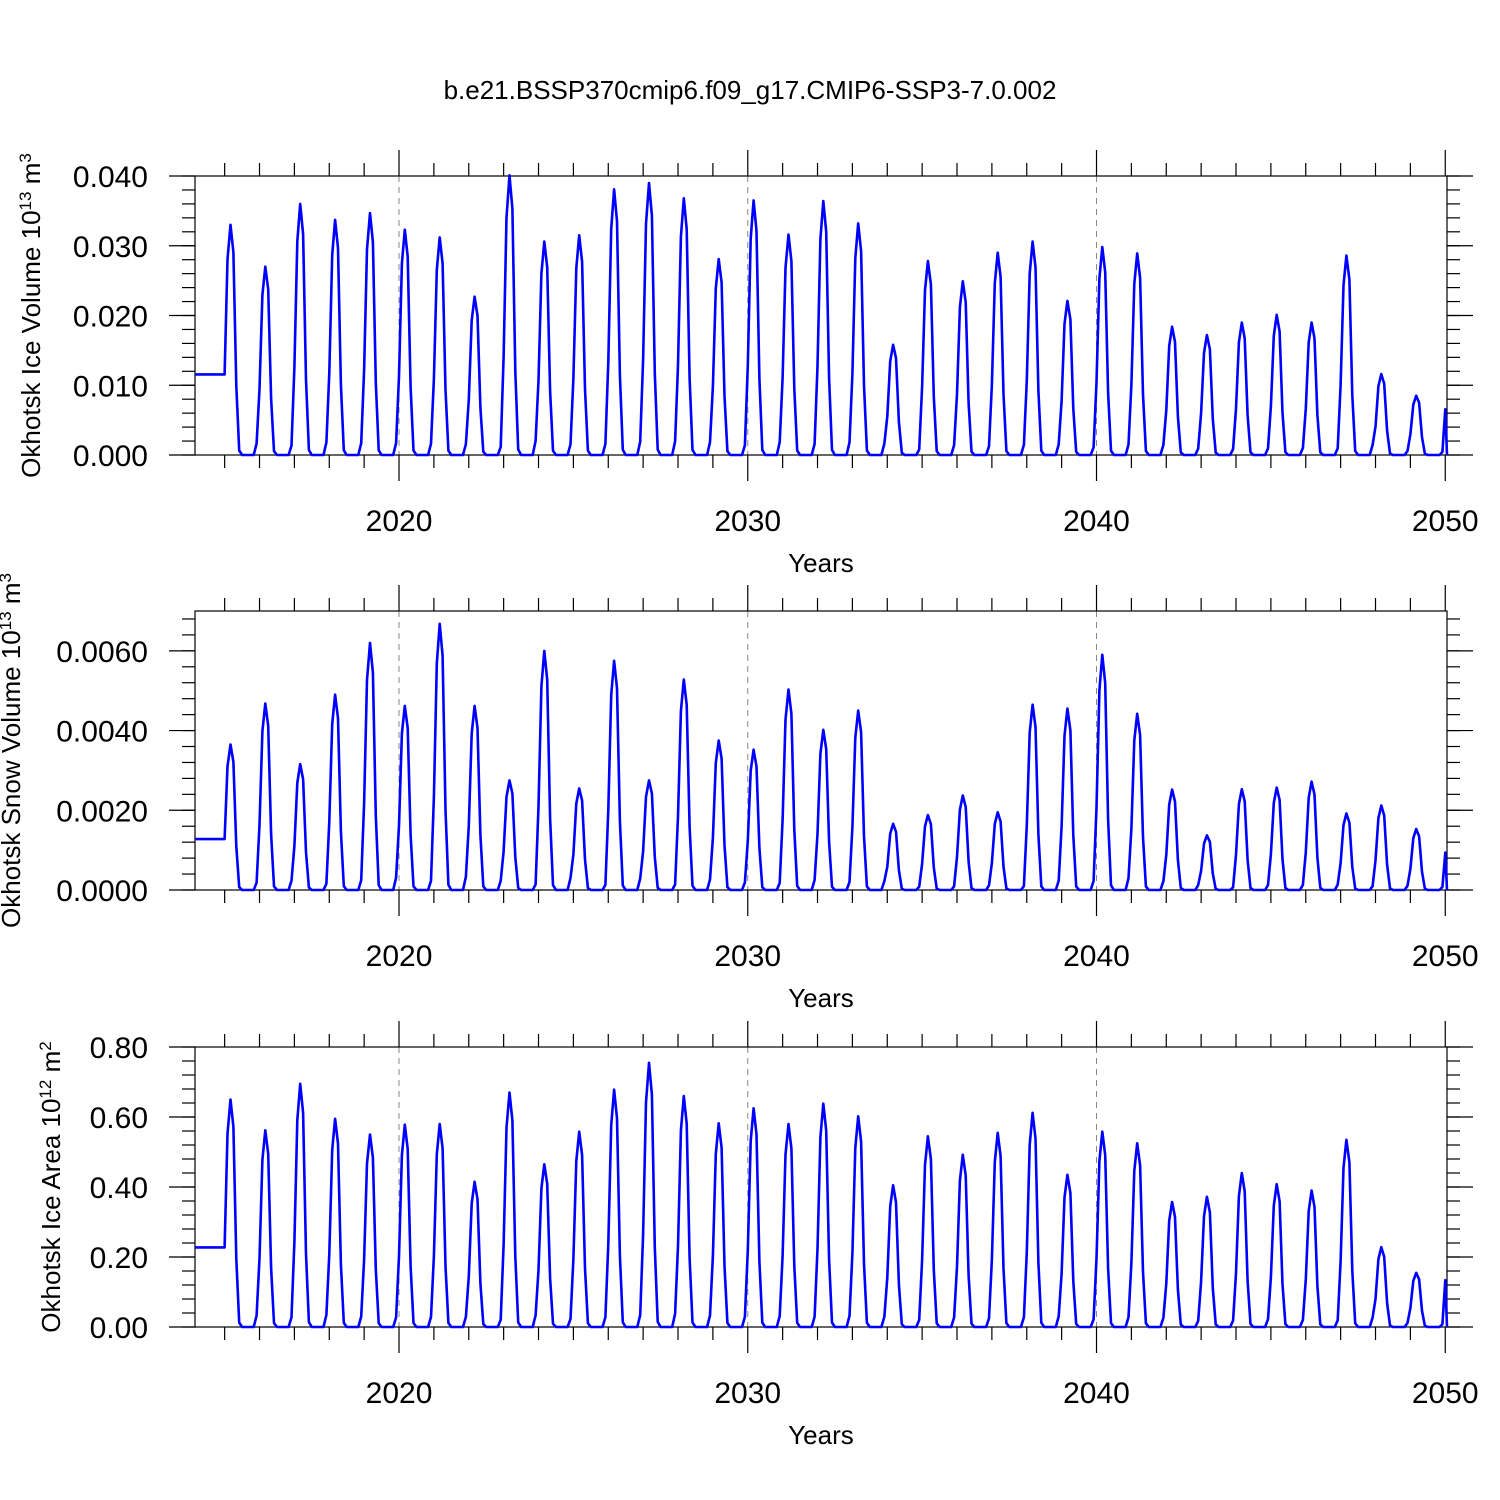  I want to click on y-tick-label: 0.040, so click(110, 177).